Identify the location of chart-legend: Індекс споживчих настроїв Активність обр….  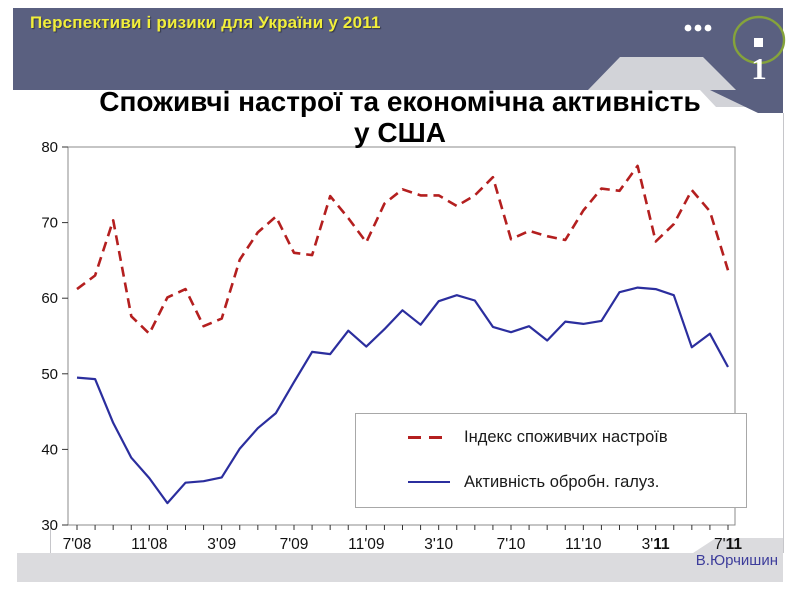
(551, 460).